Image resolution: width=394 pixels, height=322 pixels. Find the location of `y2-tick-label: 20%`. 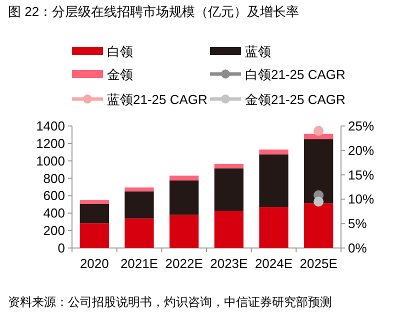

y2-tick-label: 20% is located at coordinates (361, 150).